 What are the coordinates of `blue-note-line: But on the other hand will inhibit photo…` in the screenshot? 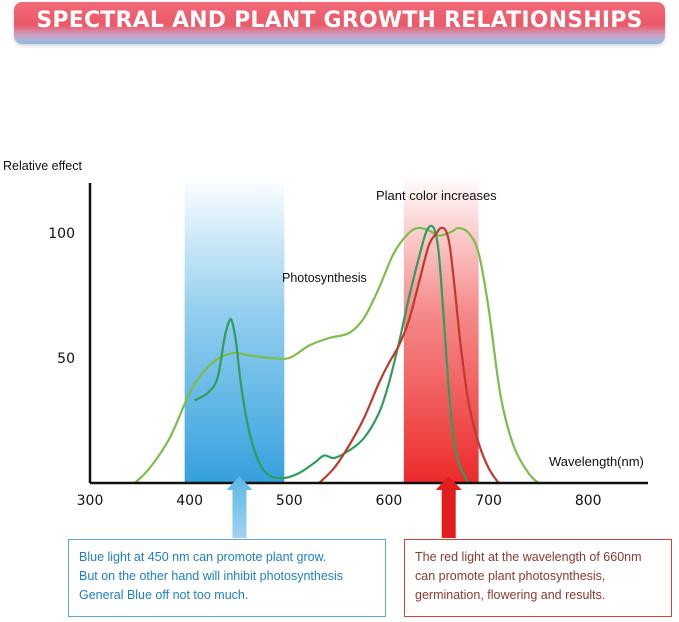 It's located at (211, 576).